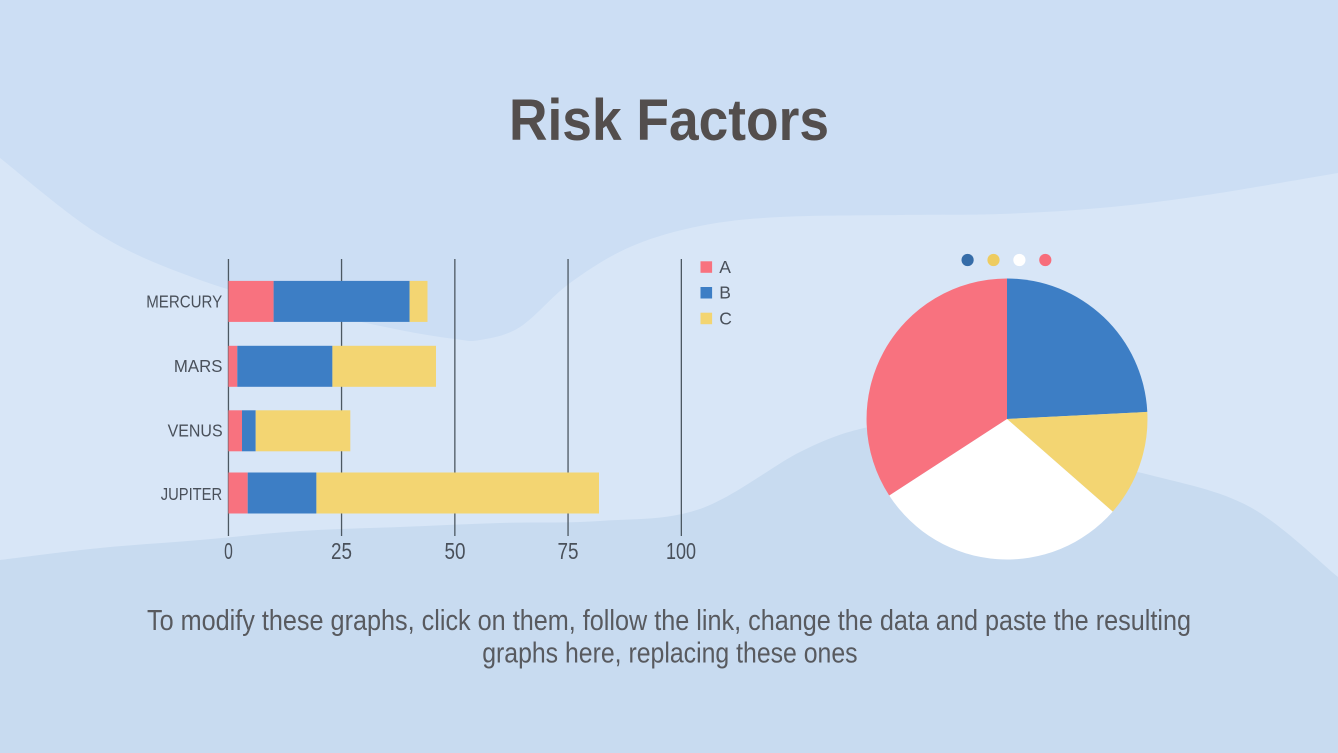 The image size is (1338, 753). What do you see at coordinates (455, 551) in the screenshot?
I see `svg-text: 50` at bounding box center [455, 551].